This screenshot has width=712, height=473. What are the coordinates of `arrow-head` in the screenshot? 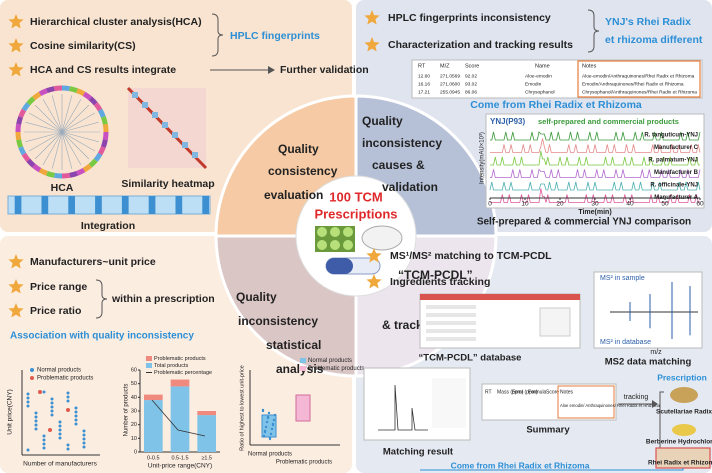 It's located at (271, 70).